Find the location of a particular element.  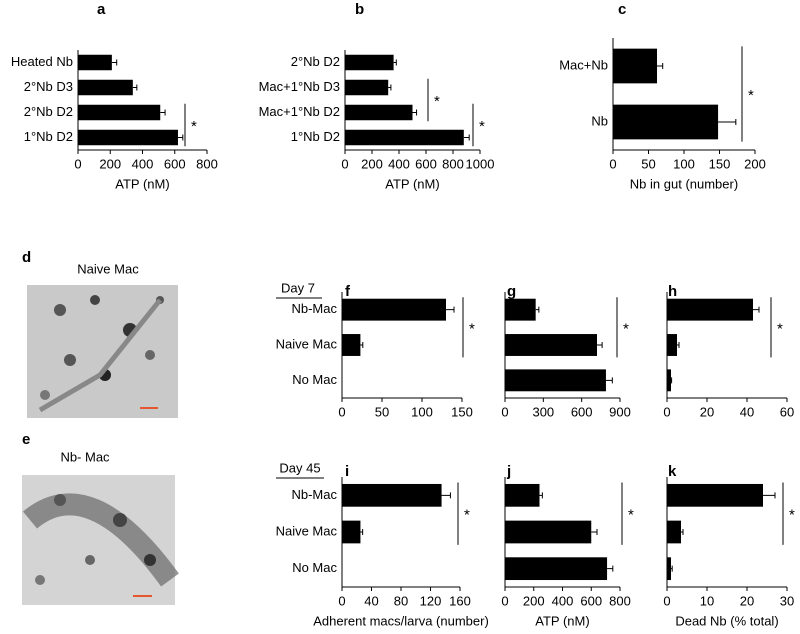

x-axis-label: Dead Nb (% total) is located at coordinates (726, 620).